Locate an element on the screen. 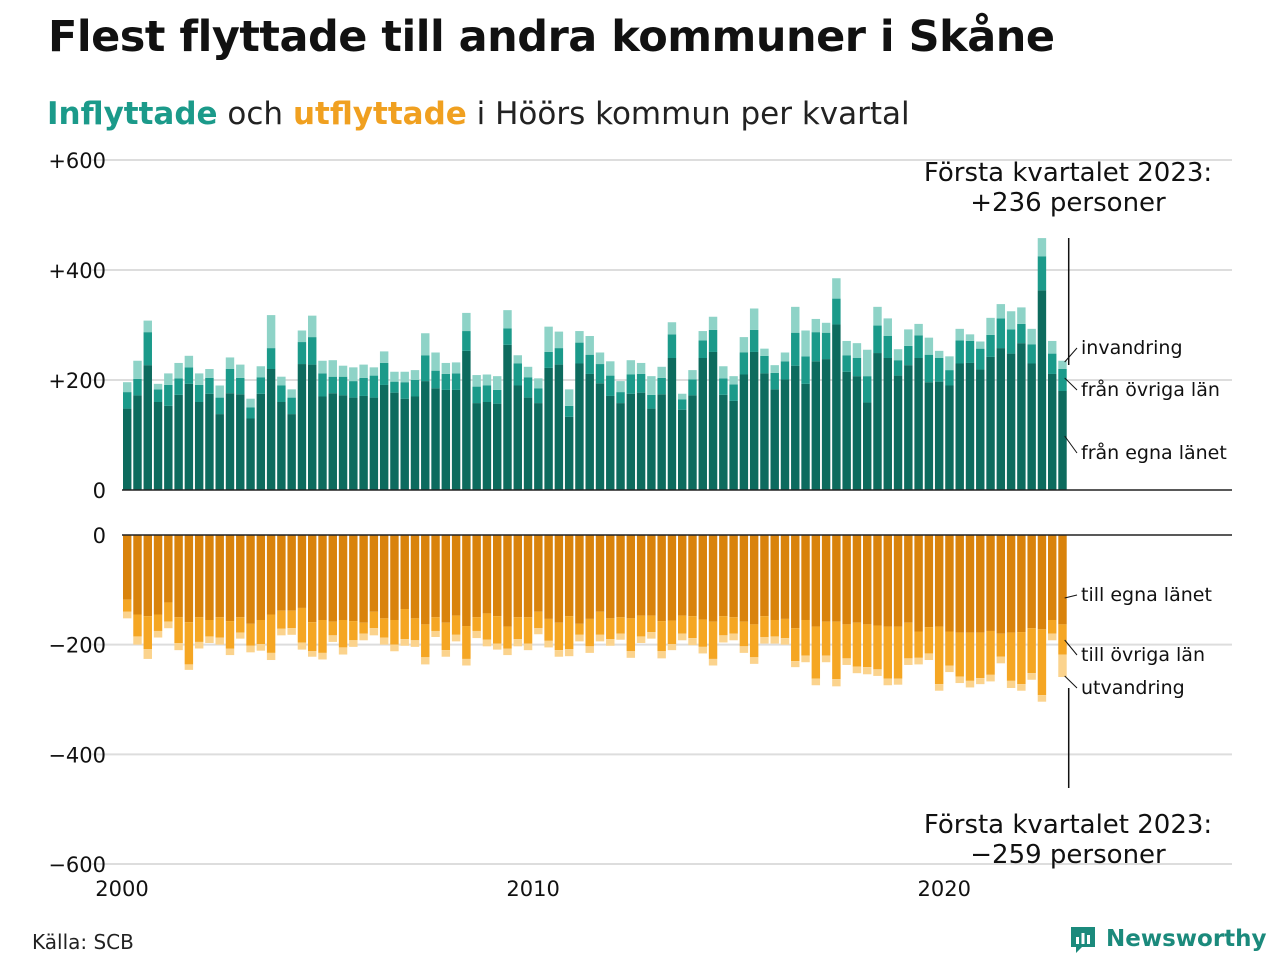 The image size is (1280, 960). y-tick-label-bottom: 0 is located at coordinates (99, 536).